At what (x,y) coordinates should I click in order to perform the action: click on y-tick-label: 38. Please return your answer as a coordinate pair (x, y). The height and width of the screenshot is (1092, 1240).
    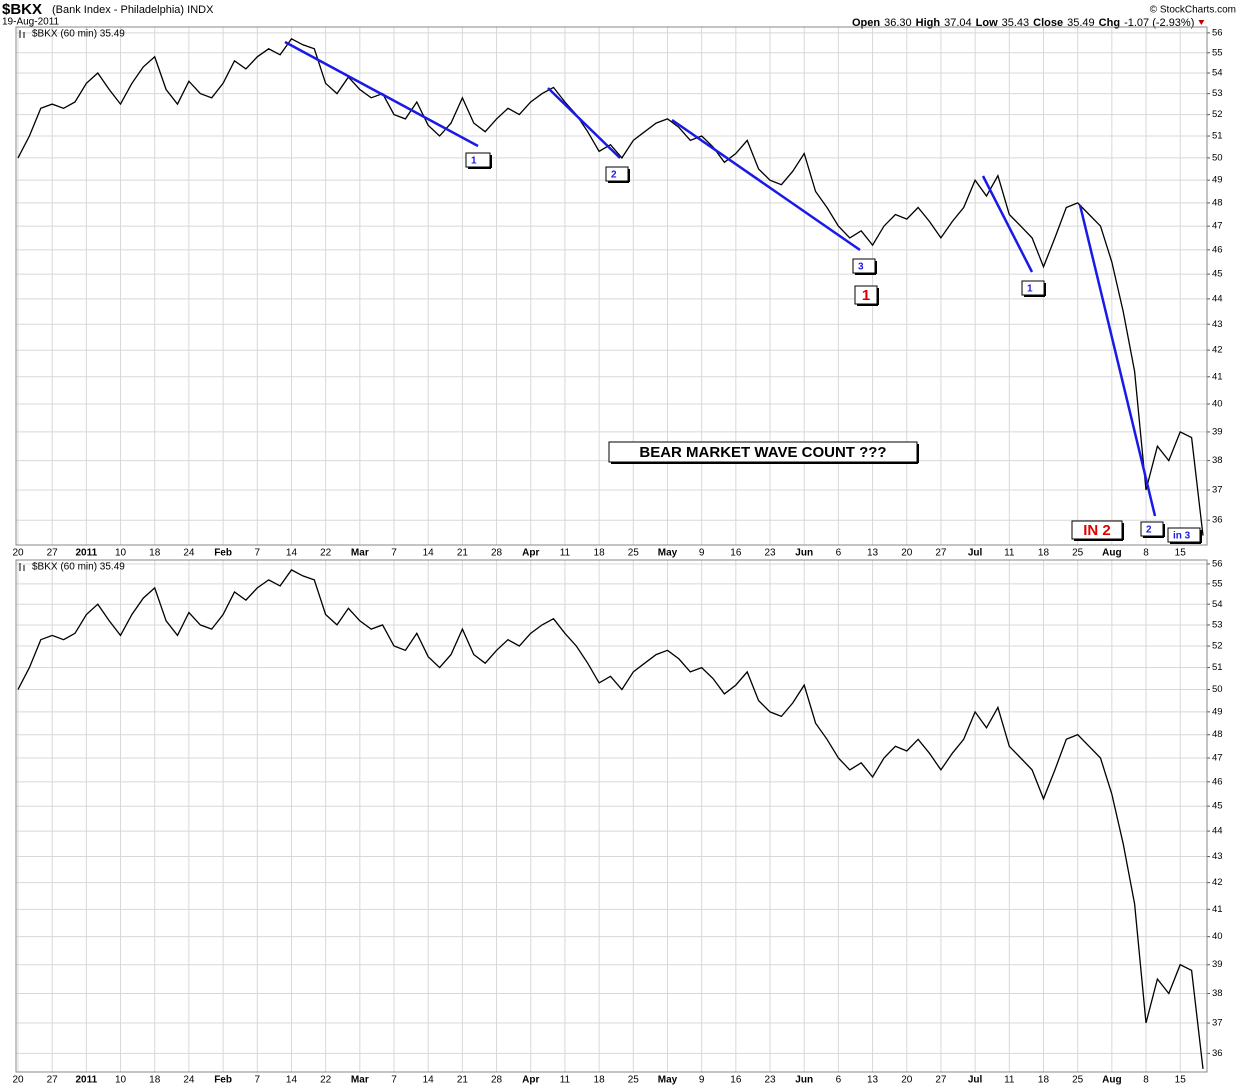
    Looking at the image, I should click on (1217, 460).